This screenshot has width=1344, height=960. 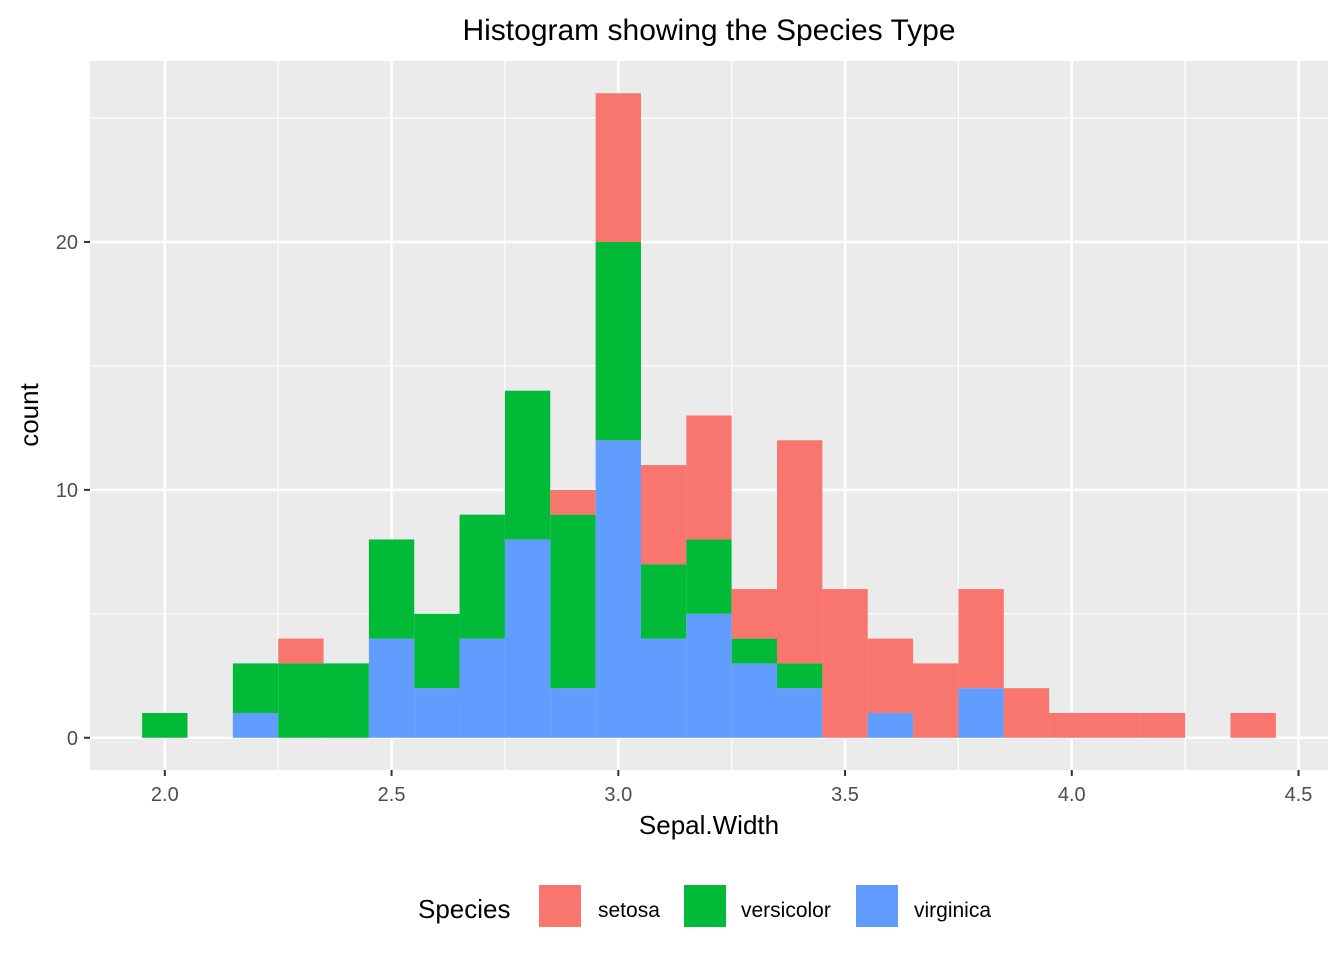 I want to click on bar-versicolor-3.4, so click(x=800, y=676).